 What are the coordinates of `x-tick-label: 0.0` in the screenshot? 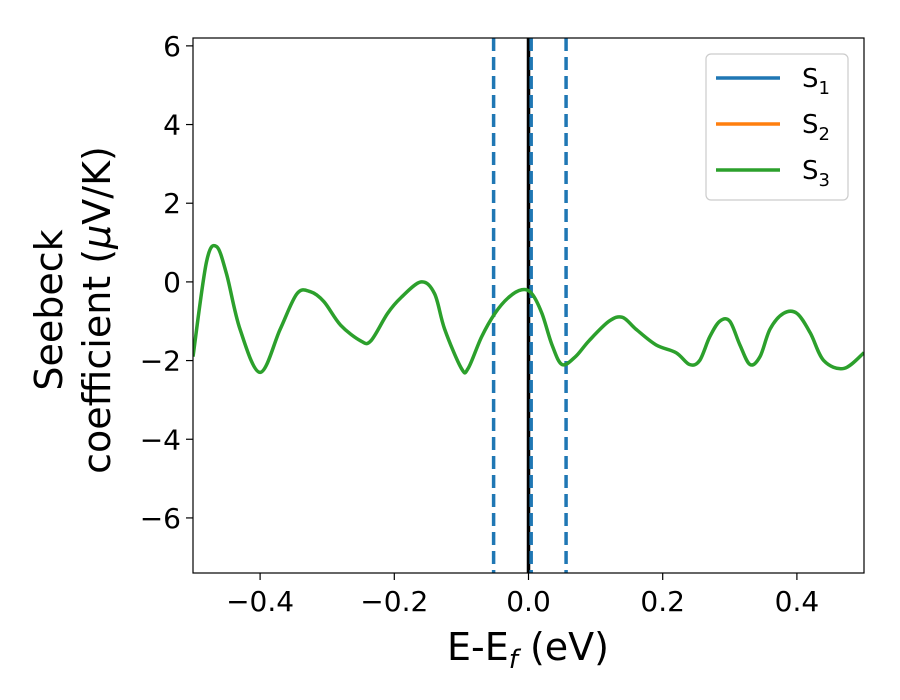 It's located at (528, 601).